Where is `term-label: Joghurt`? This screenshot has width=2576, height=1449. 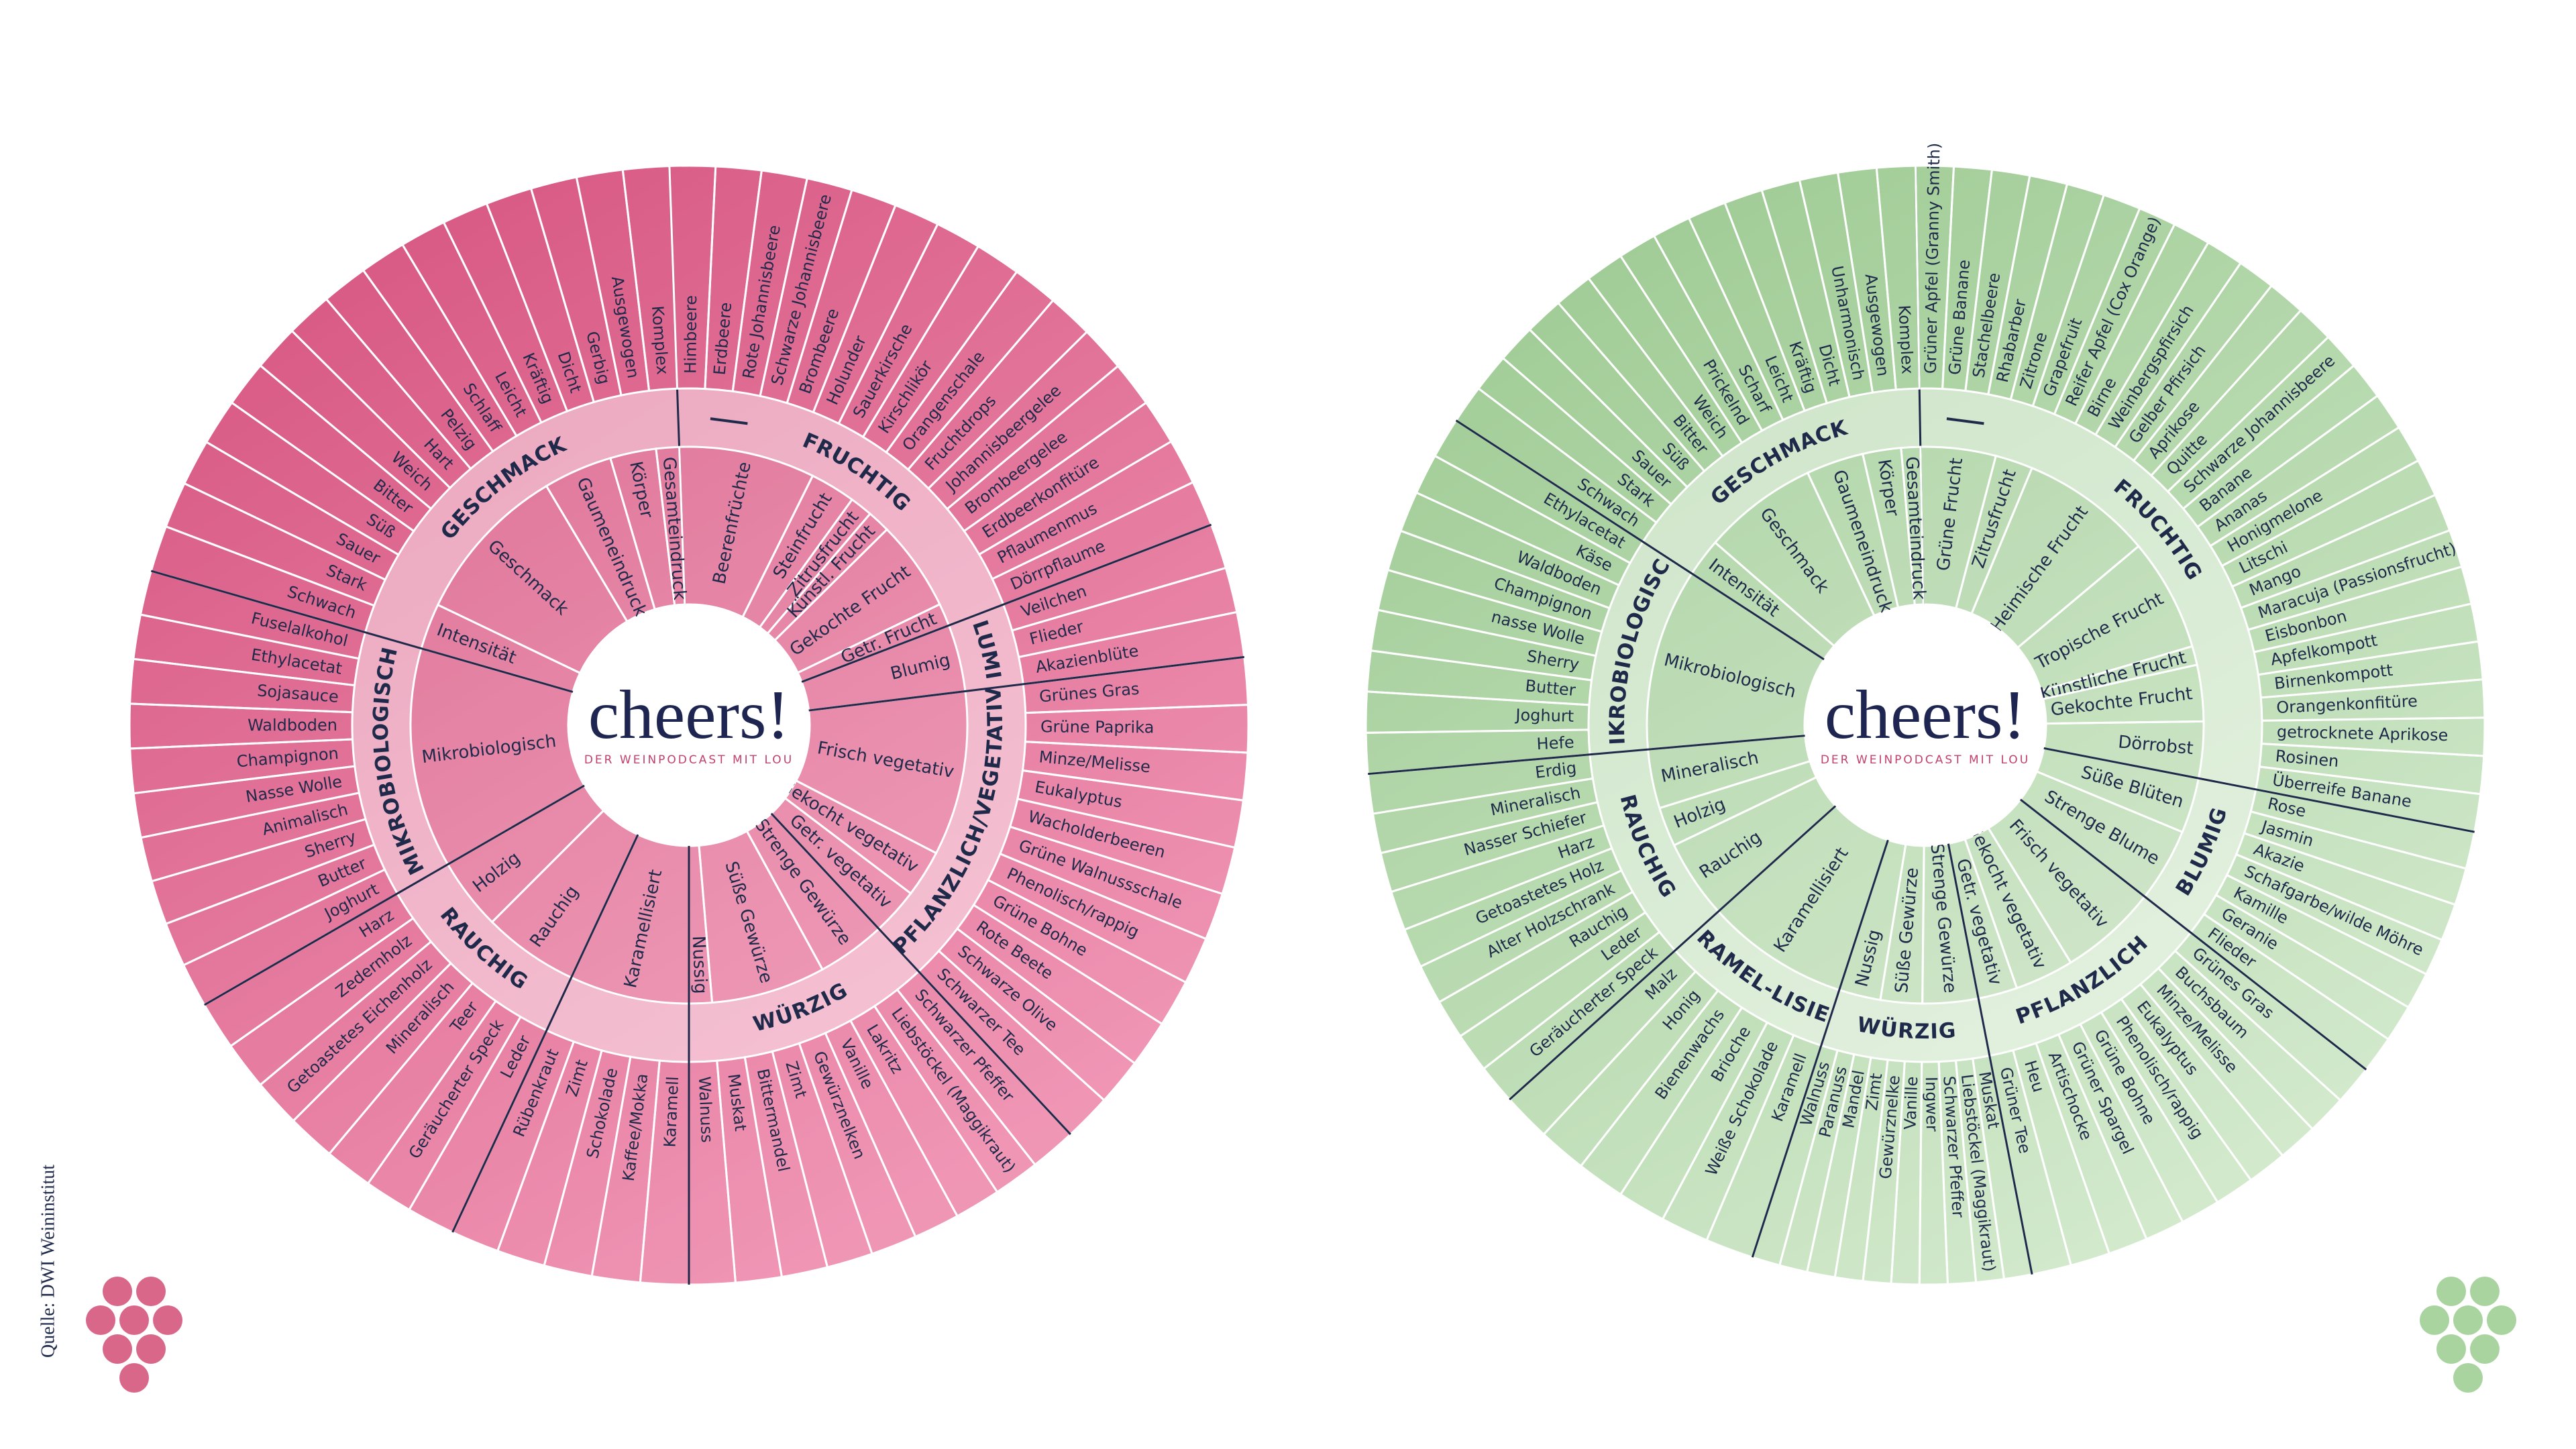 term-label: Joghurt is located at coordinates (1544, 716).